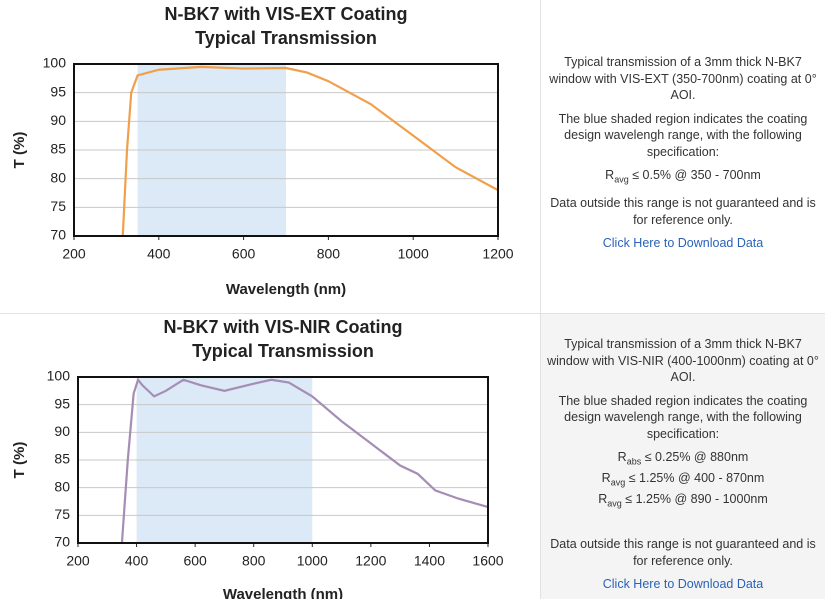  I want to click on x-tick-label: 1400, so click(429, 561).